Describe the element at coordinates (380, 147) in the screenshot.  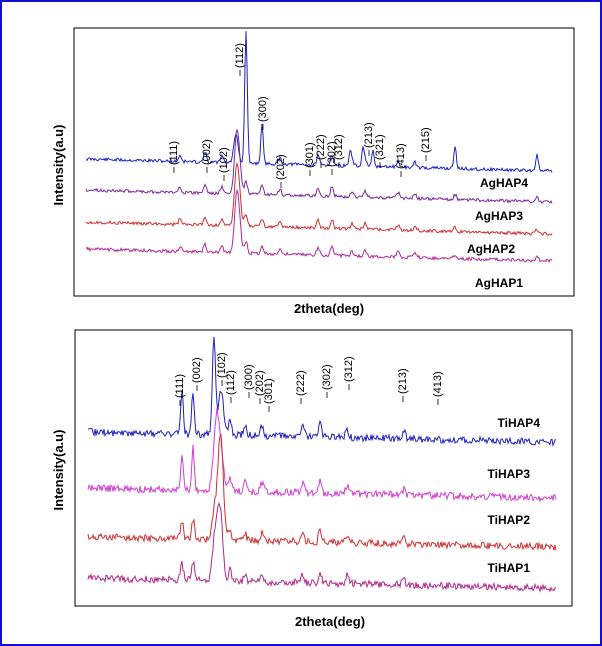
I see `peak-label: (321)` at that location.